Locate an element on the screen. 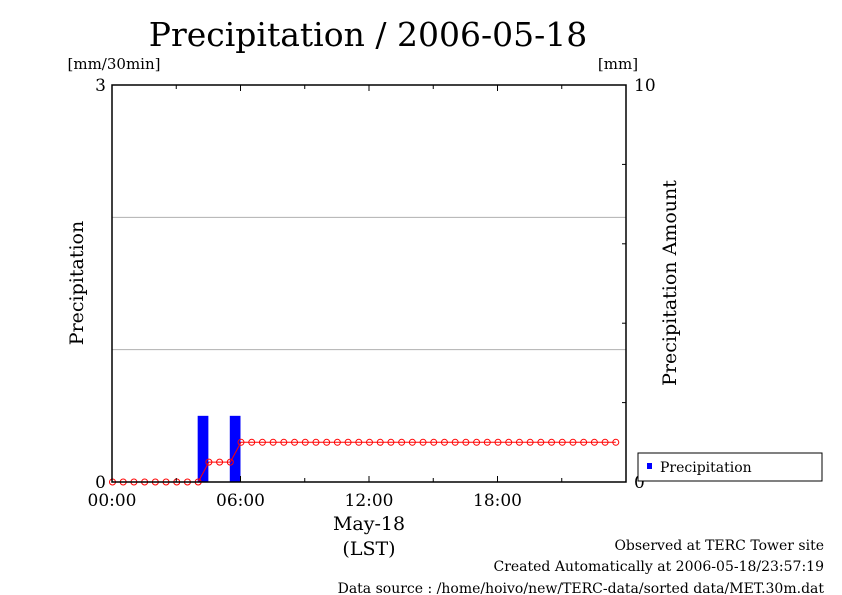 This screenshot has width=842, height=595. footer-observed: Observed at TERC Tower site is located at coordinates (719, 546).